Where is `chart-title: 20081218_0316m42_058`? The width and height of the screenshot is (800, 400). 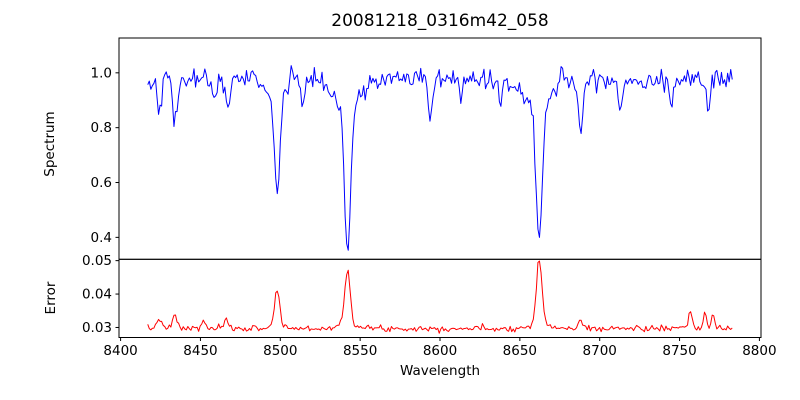 chart-title: 20081218_0316m42_058 is located at coordinates (440, 21).